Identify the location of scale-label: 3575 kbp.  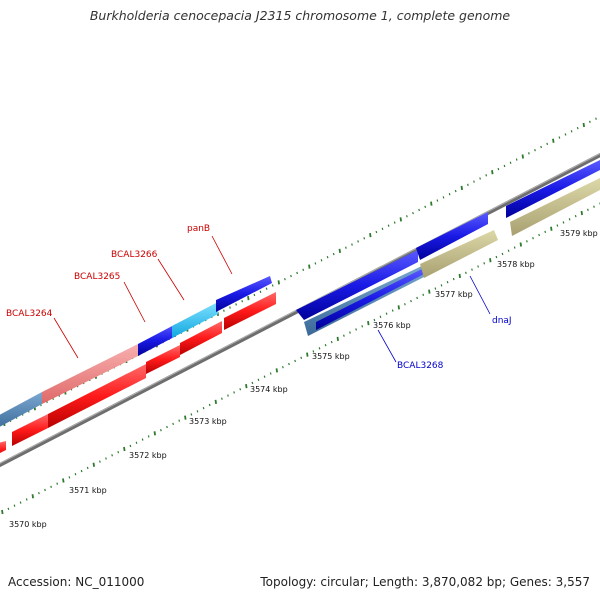
(331, 356).